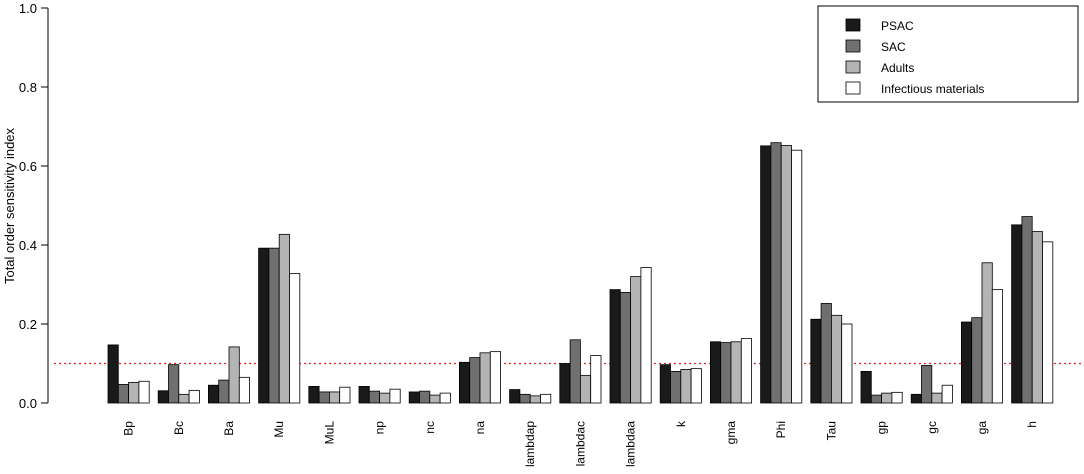  What do you see at coordinates (967, 362) in the screenshot?
I see `bar-ga-psac` at bounding box center [967, 362].